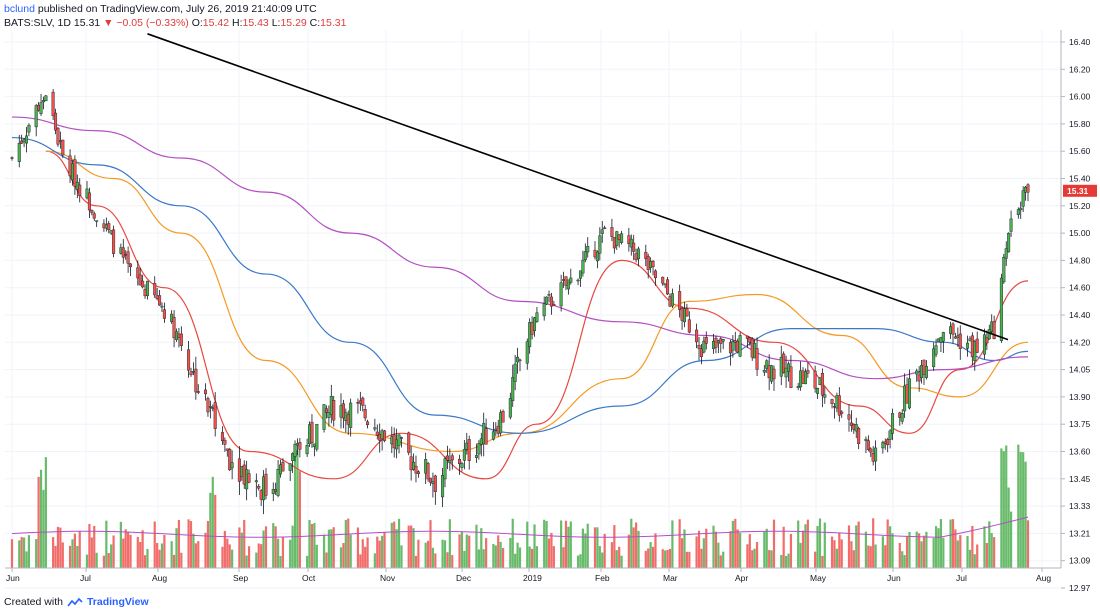  I want to click on time-tick-label: Apr, so click(741, 578).